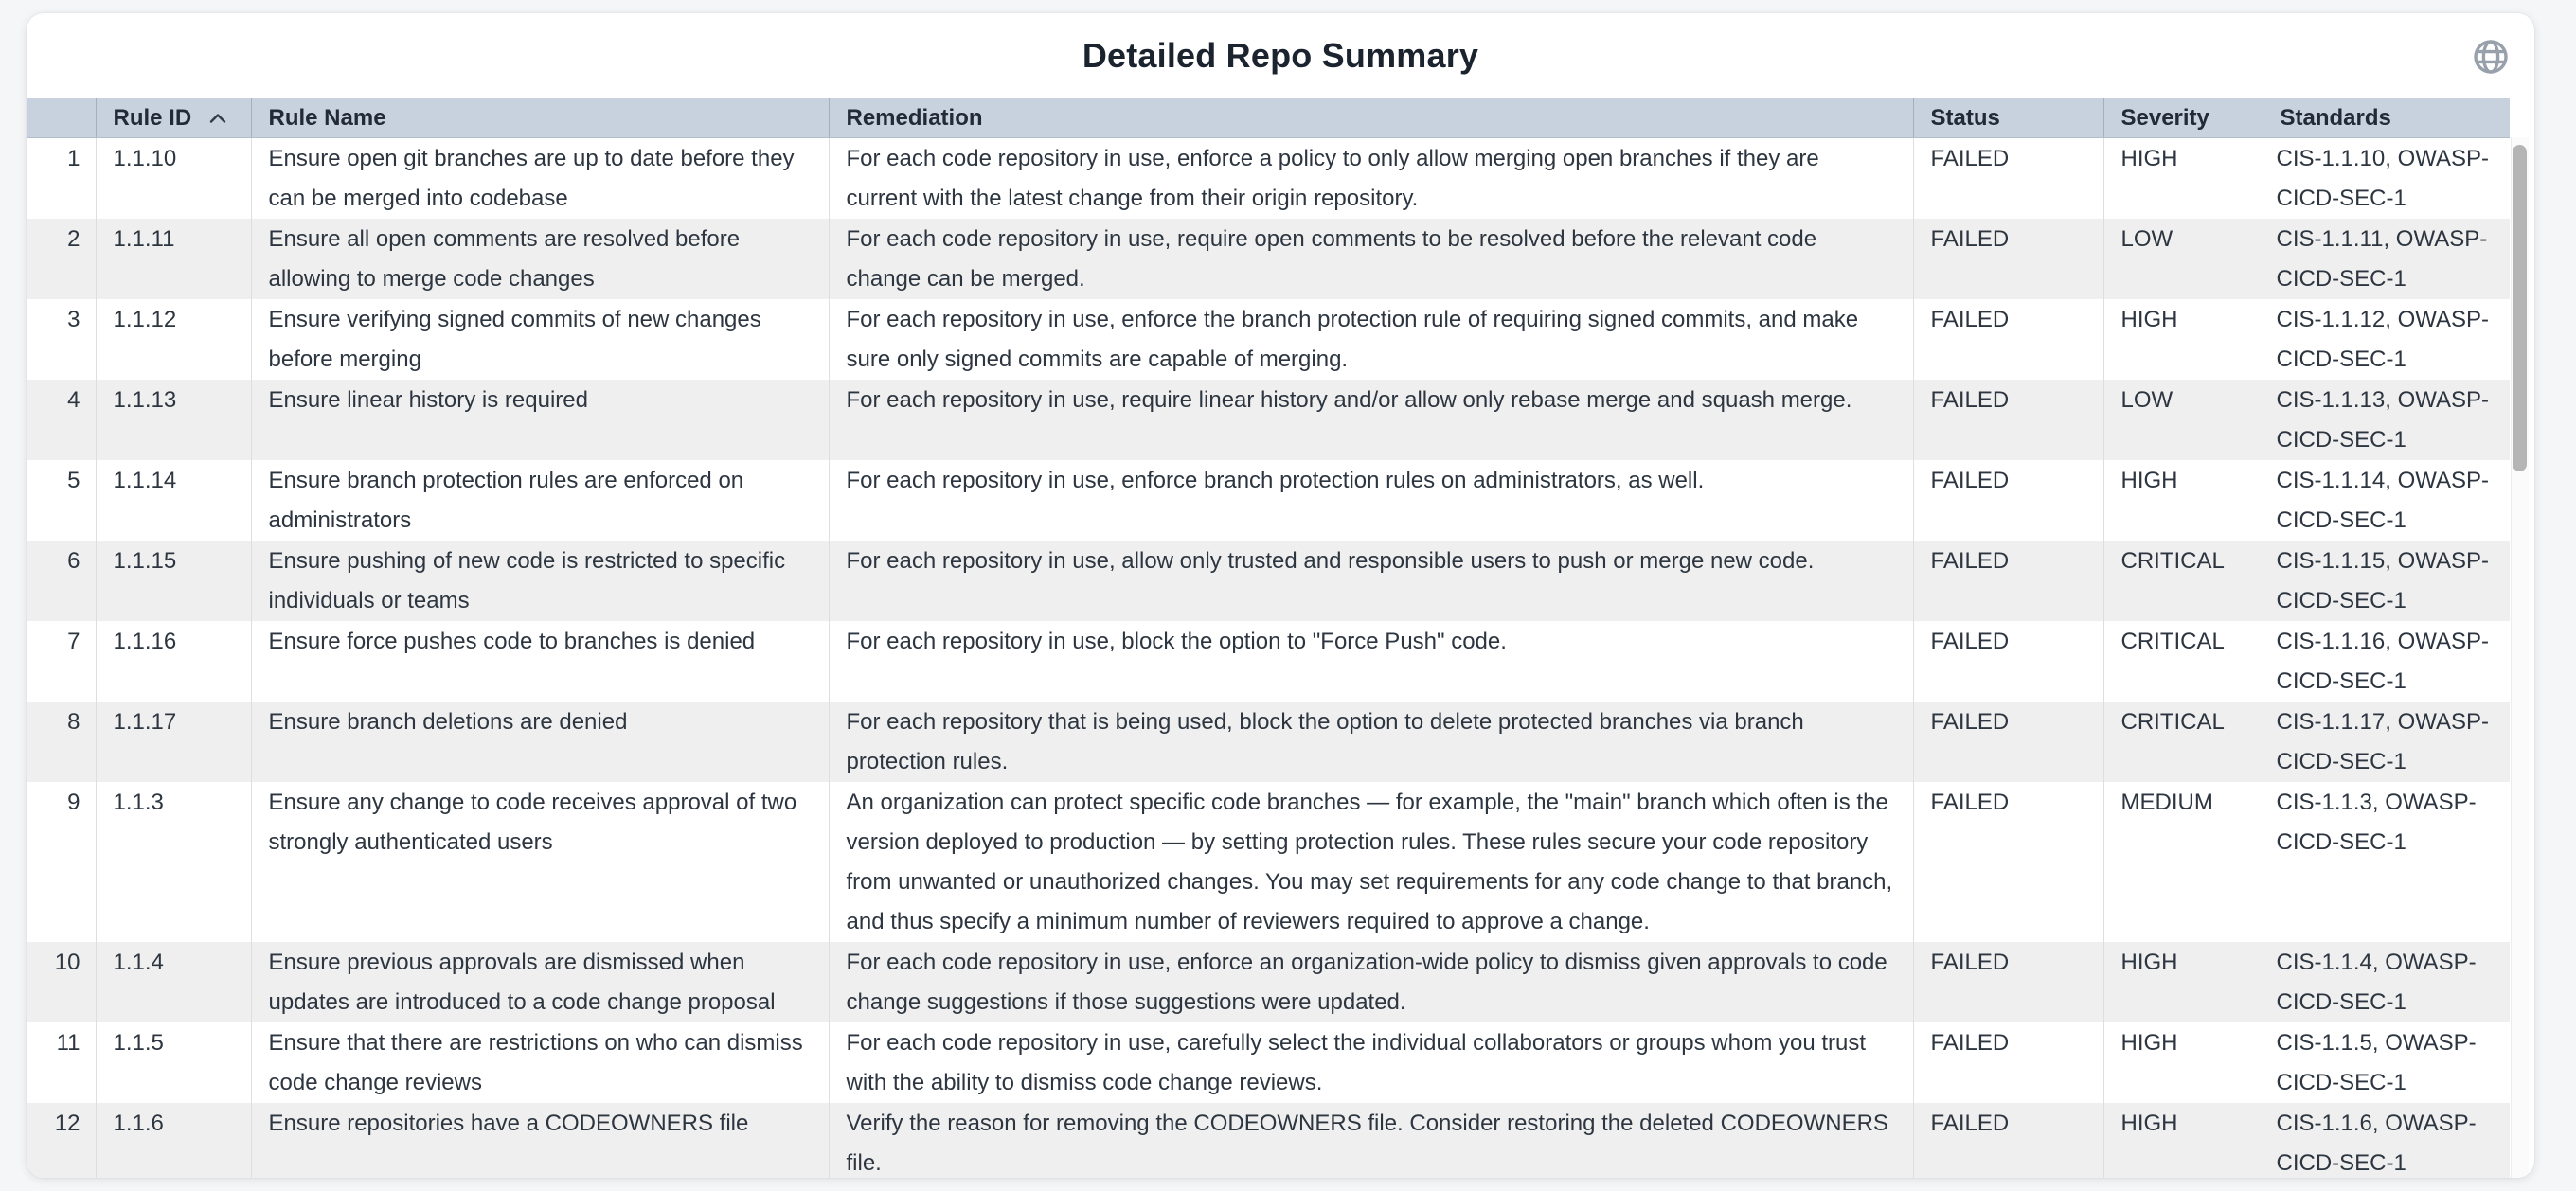 This screenshot has width=2576, height=1191. Describe the element at coordinates (2376, 1143) in the screenshot. I see `cell-standards: CIS-1.1.6, OWASP-CICD-SEC-1` at that location.